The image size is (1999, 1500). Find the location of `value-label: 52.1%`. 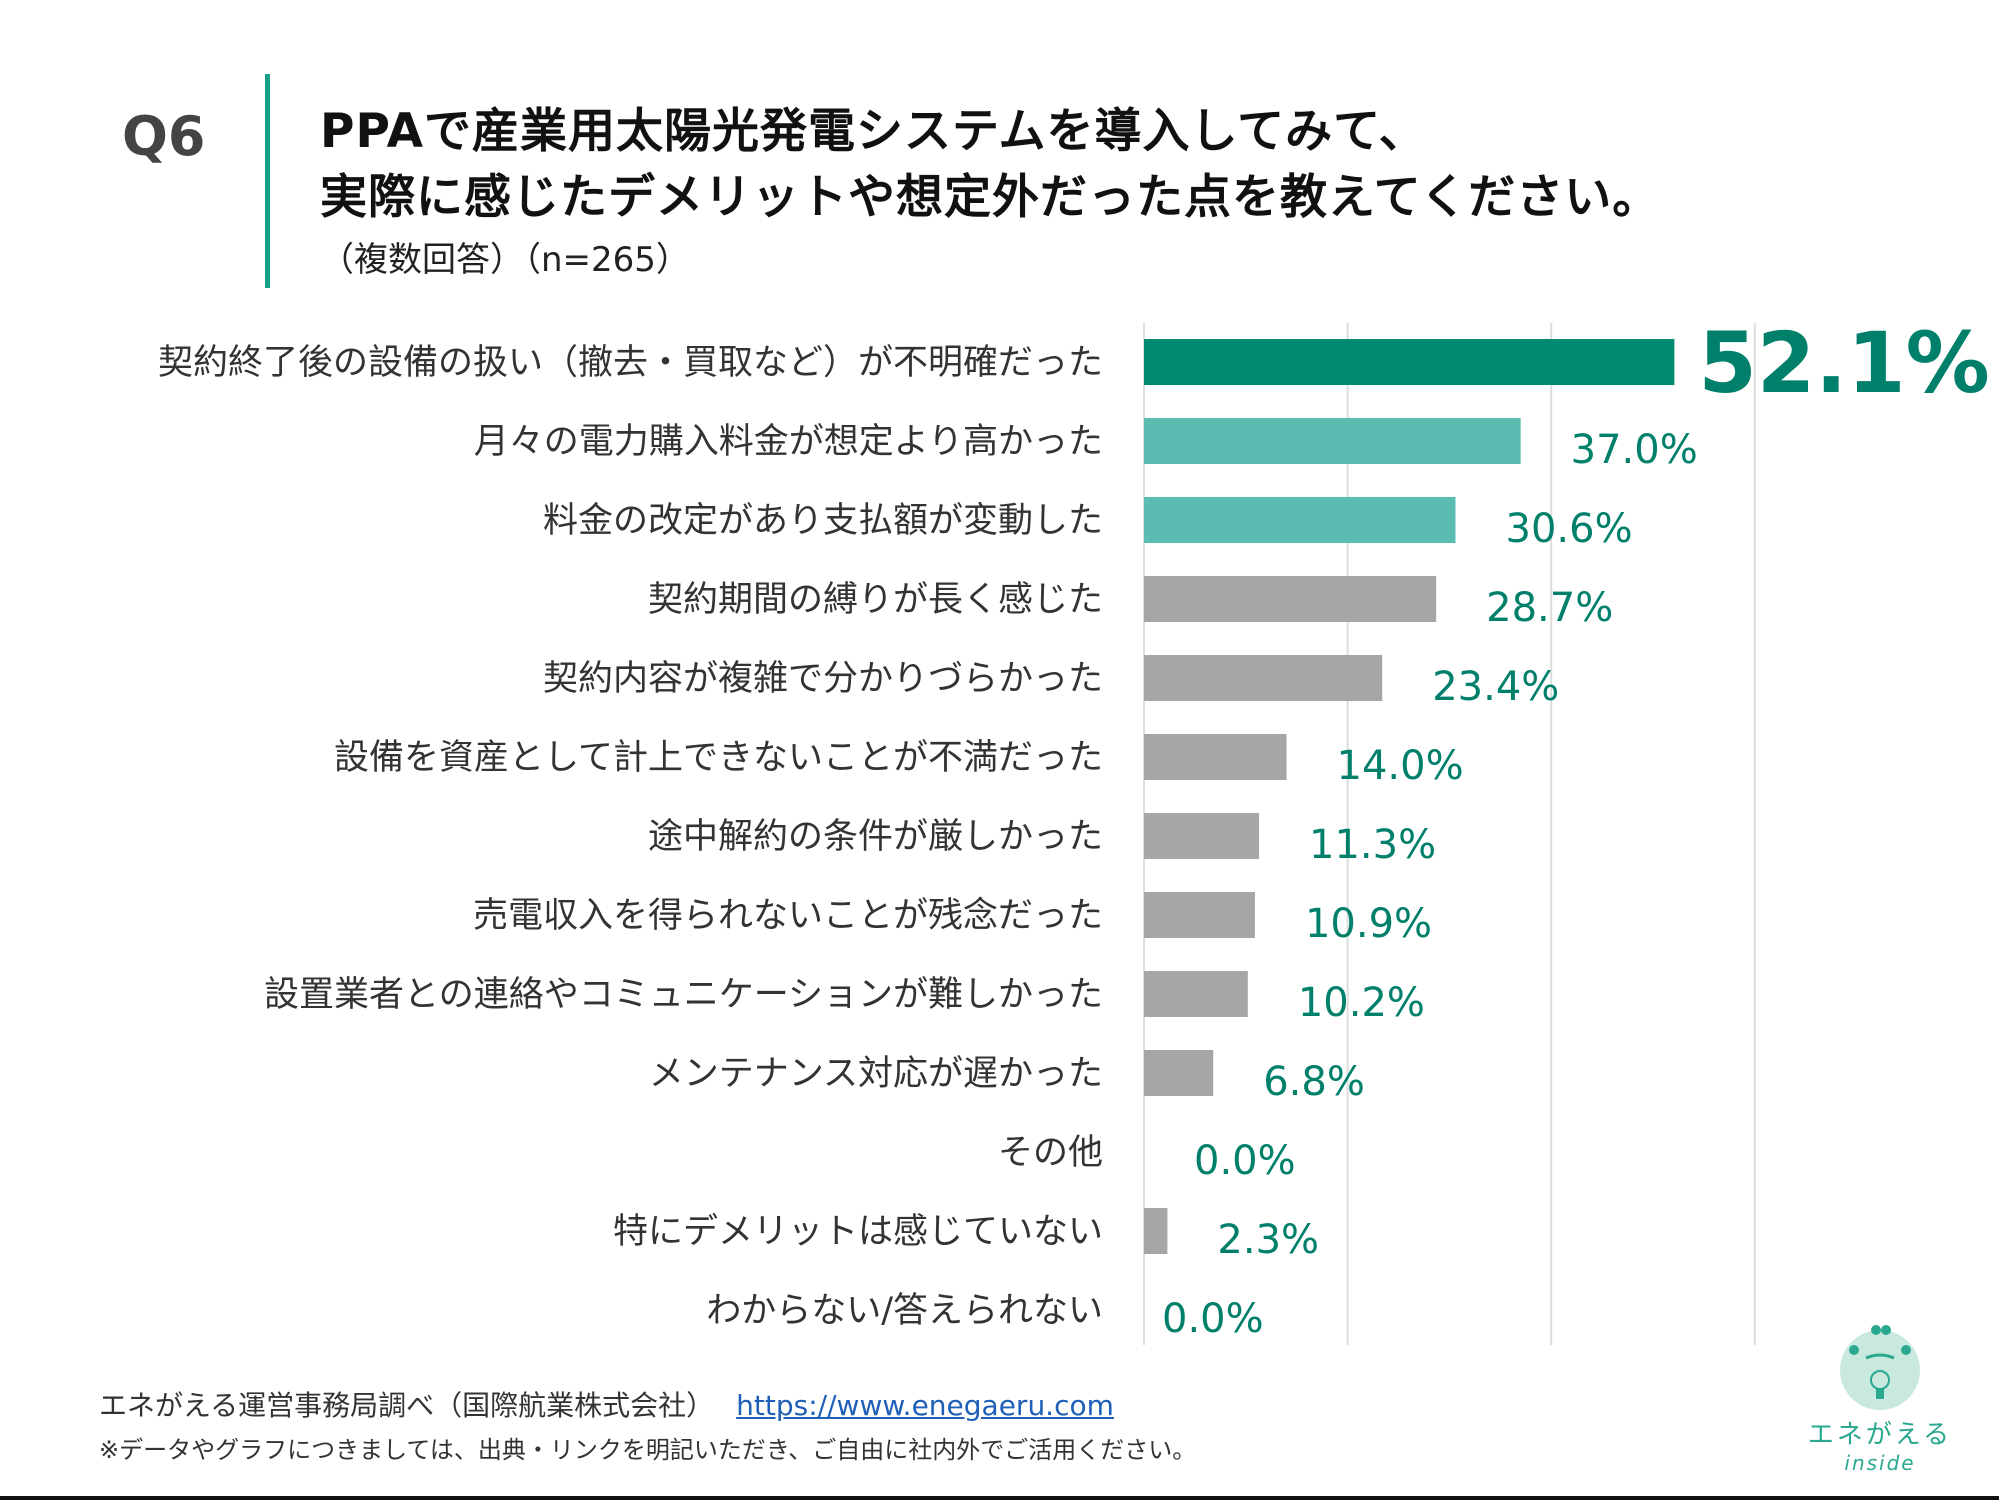

value-label: 52.1% is located at coordinates (1843, 363).